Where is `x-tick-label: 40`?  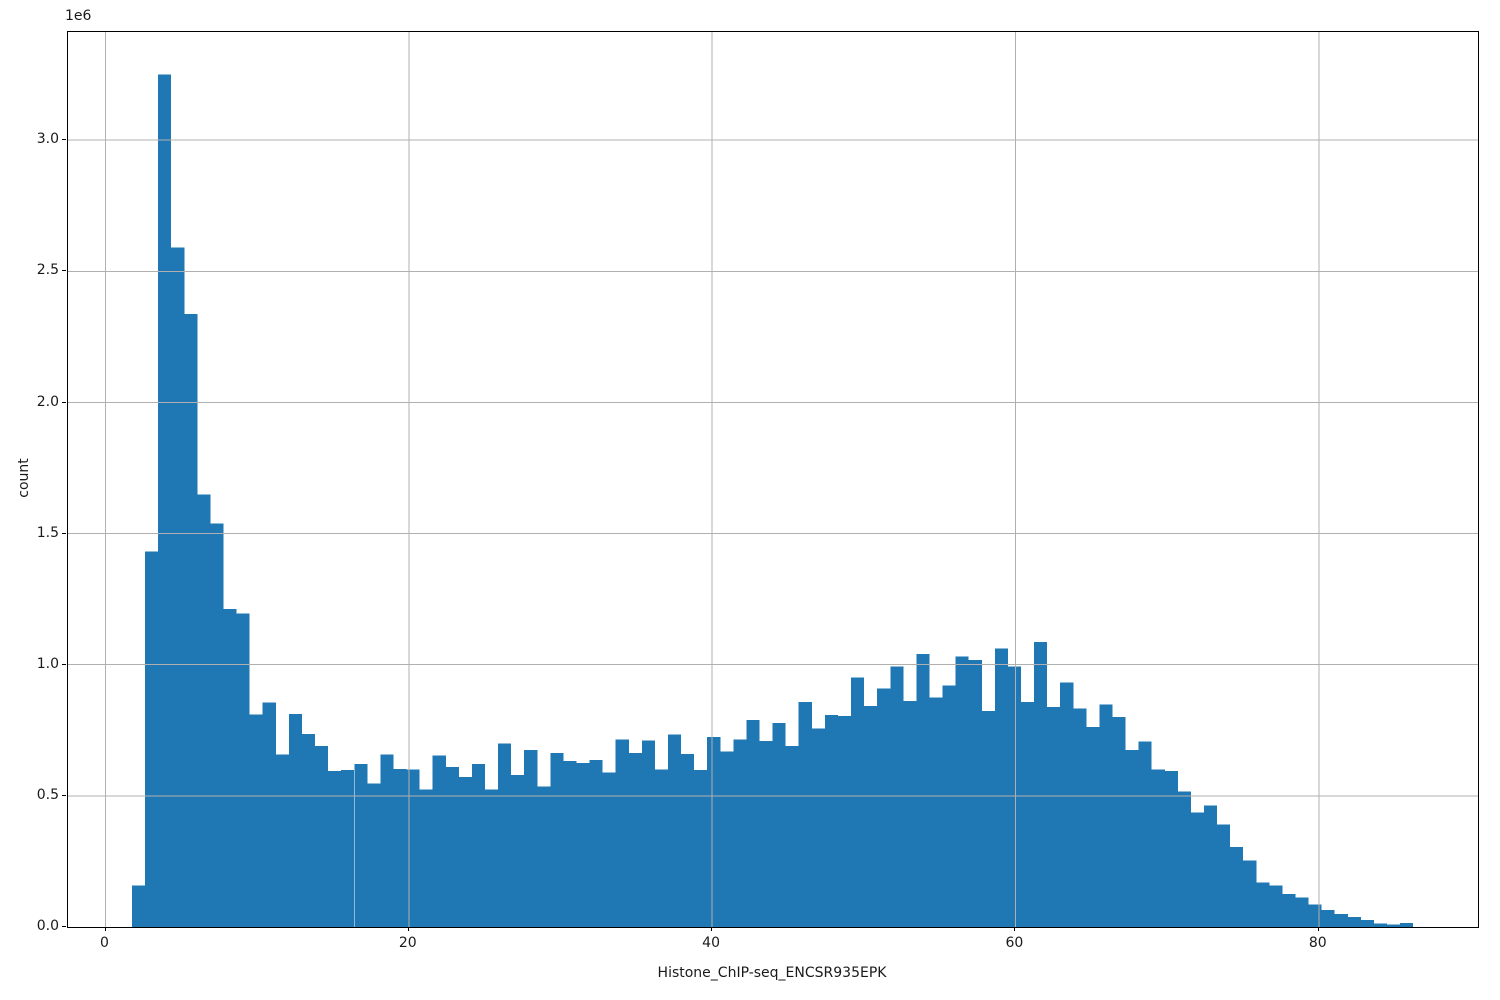
x-tick-label: 40 is located at coordinates (711, 943).